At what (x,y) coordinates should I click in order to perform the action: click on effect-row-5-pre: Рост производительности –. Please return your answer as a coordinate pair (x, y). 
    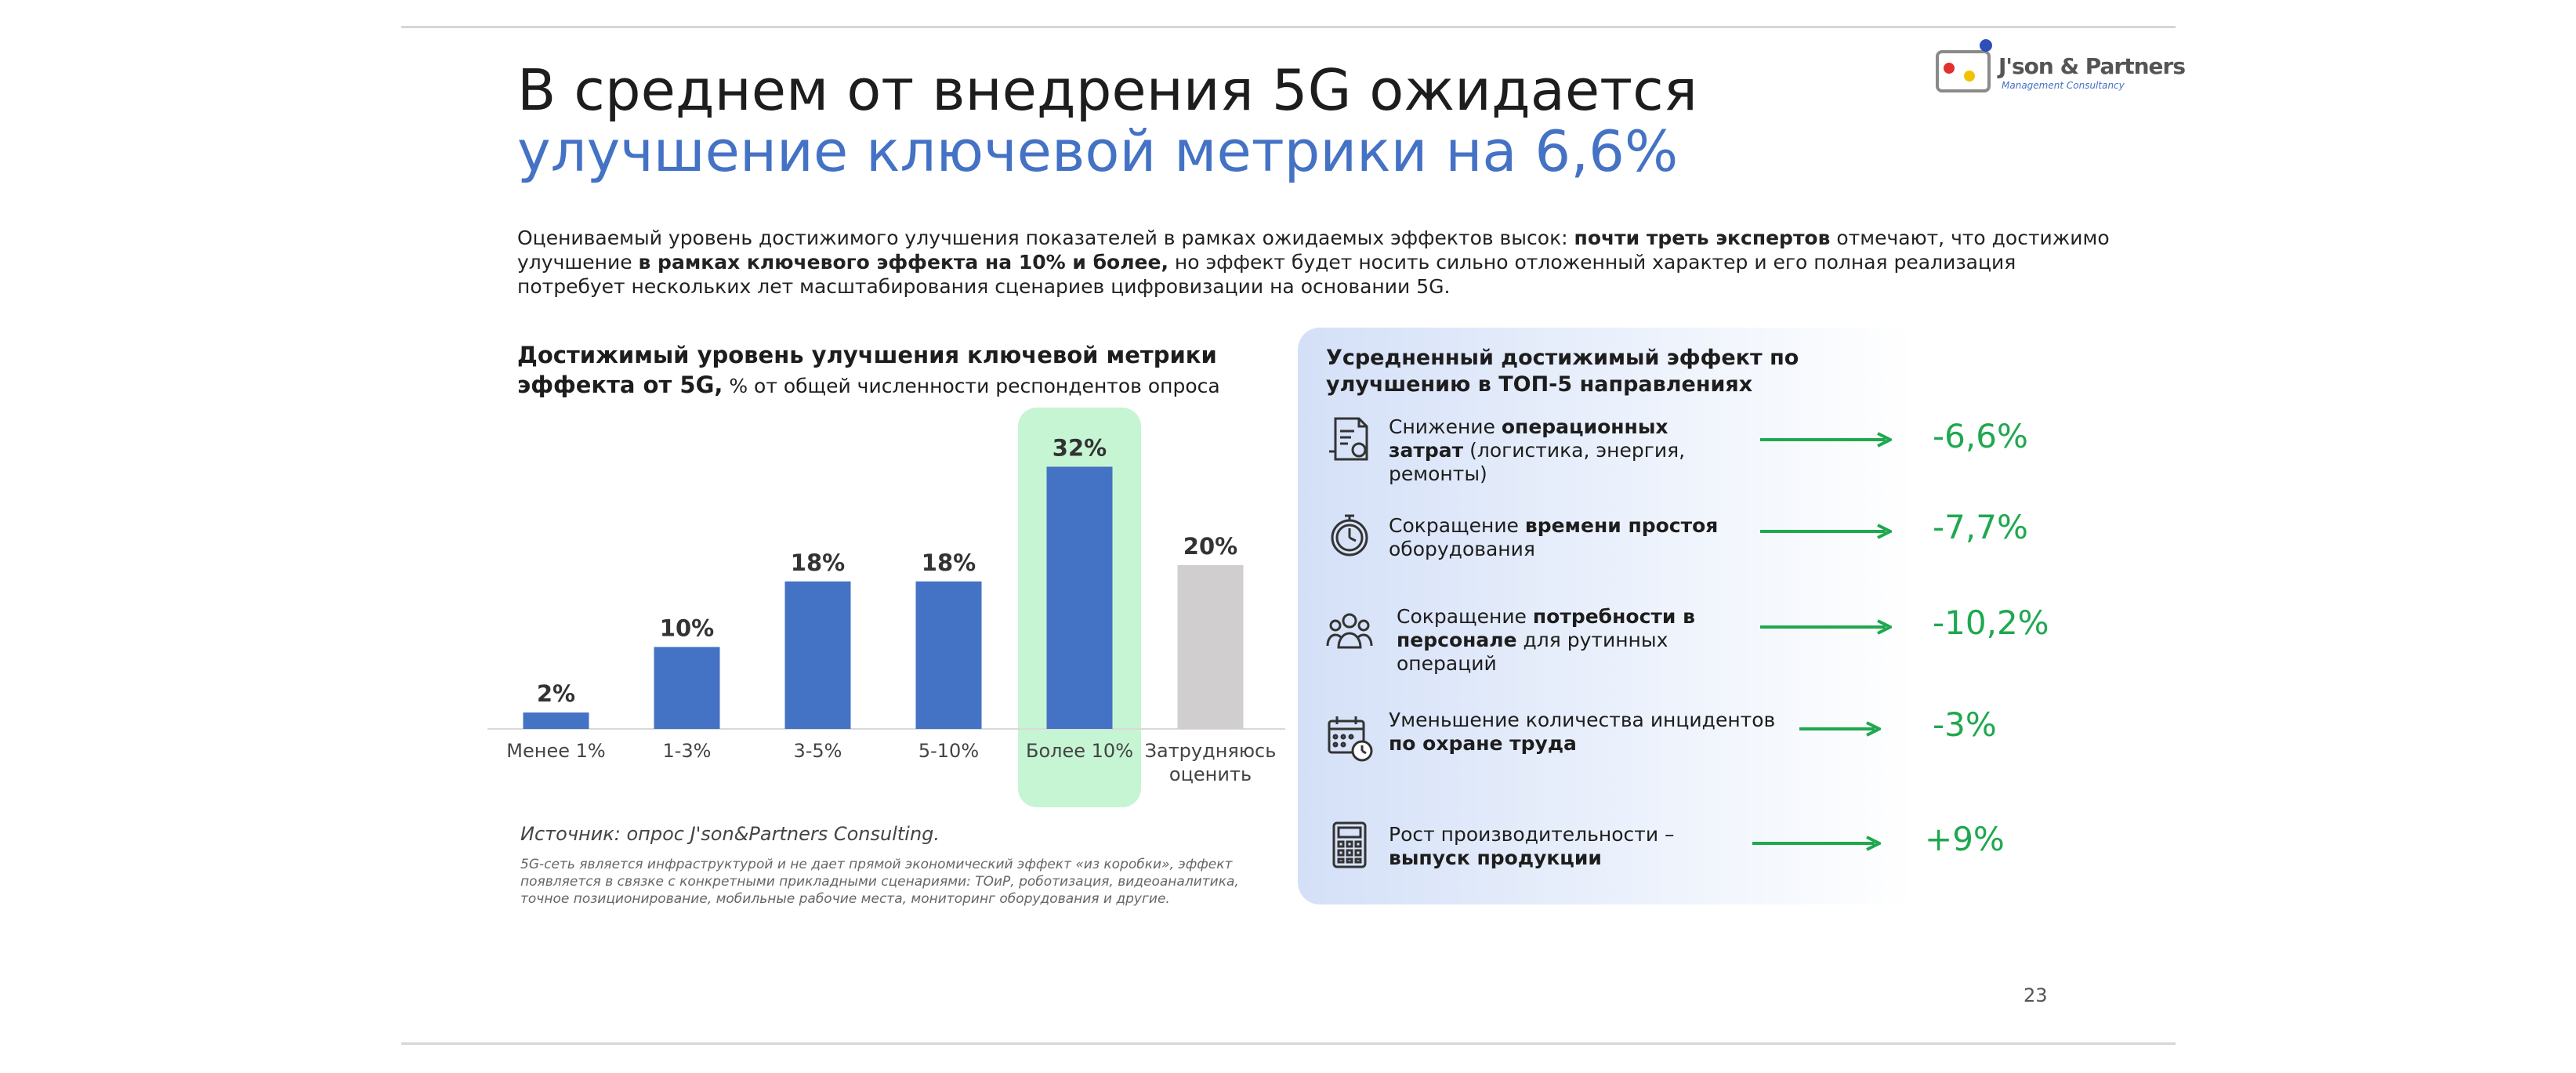
    Looking at the image, I should click on (1532, 834).